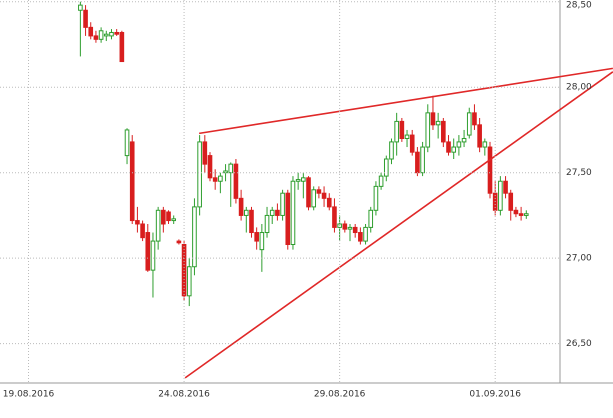 The height and width of the screenshot is (418, 613). I want to click on trendline, so click(405, 101).